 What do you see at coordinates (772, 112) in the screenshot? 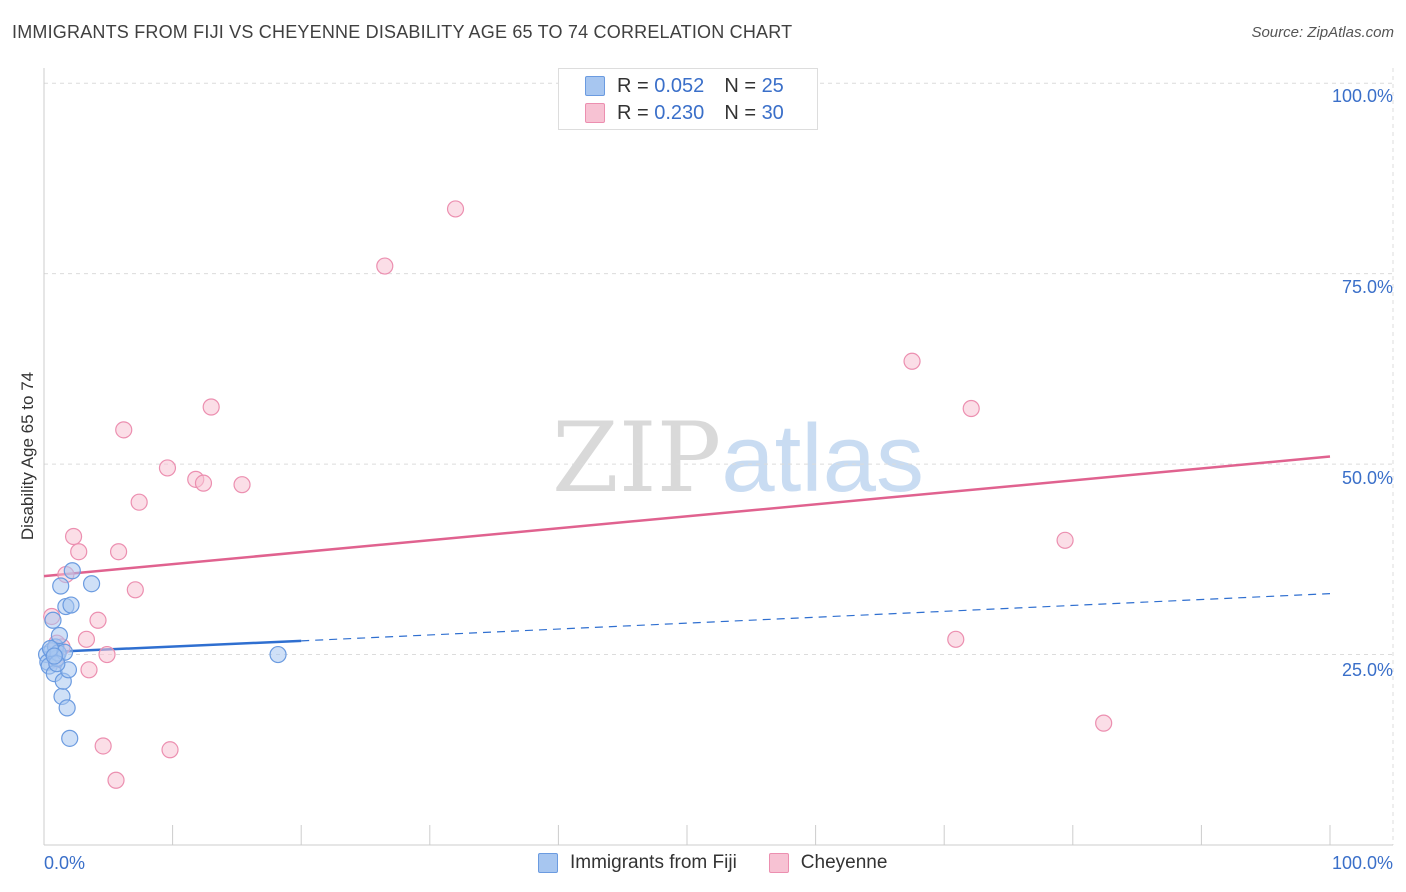
I see `n-value: 30` at bounding box center [772, 112].